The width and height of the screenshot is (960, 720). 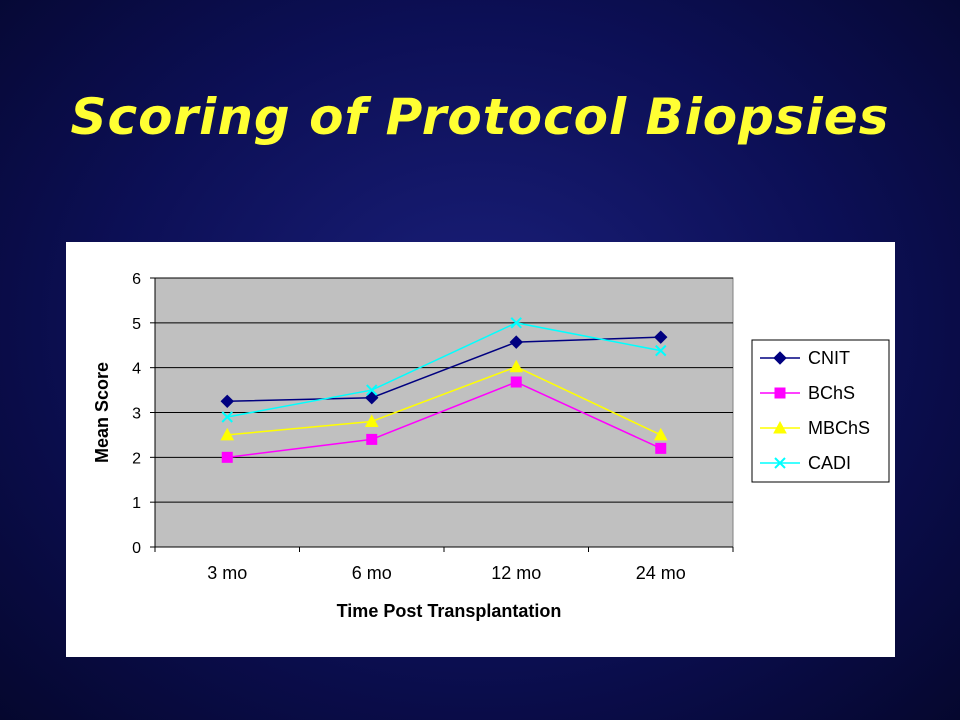 I want to click on series-line-cadi, so click(x=444, y=370).